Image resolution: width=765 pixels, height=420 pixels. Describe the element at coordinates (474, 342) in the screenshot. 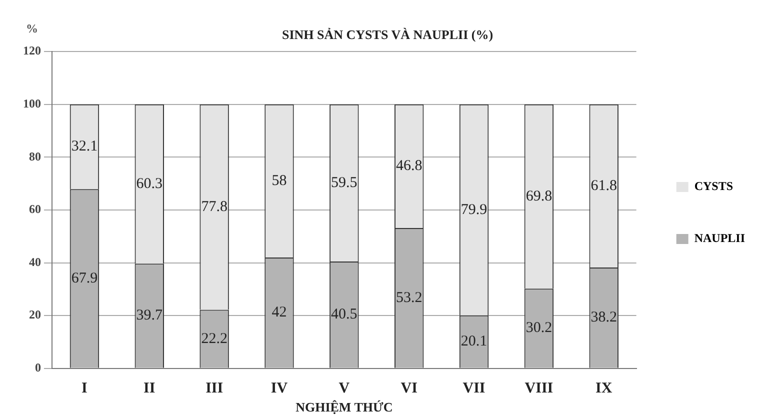

I see `data-label: 20.1` at that location.